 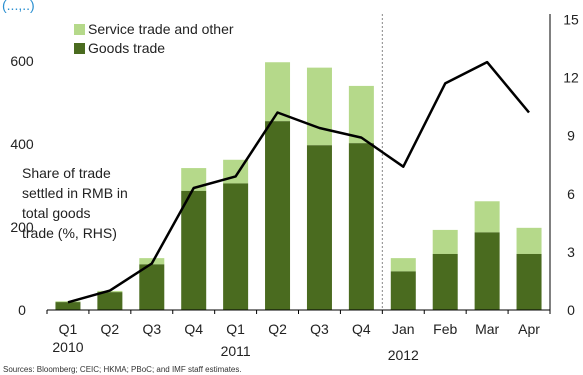 I want to click on right-axis-tick-label: 6, so click(x=571, y=194).